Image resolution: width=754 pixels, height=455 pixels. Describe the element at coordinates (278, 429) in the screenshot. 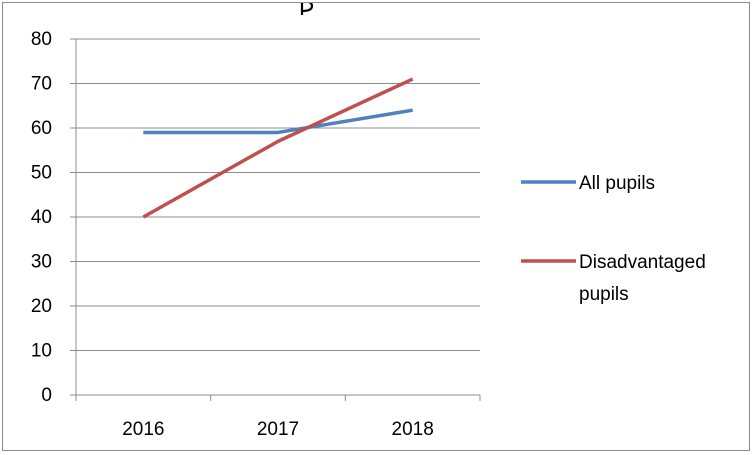

I see `x-tick-label: 2017` at that location.